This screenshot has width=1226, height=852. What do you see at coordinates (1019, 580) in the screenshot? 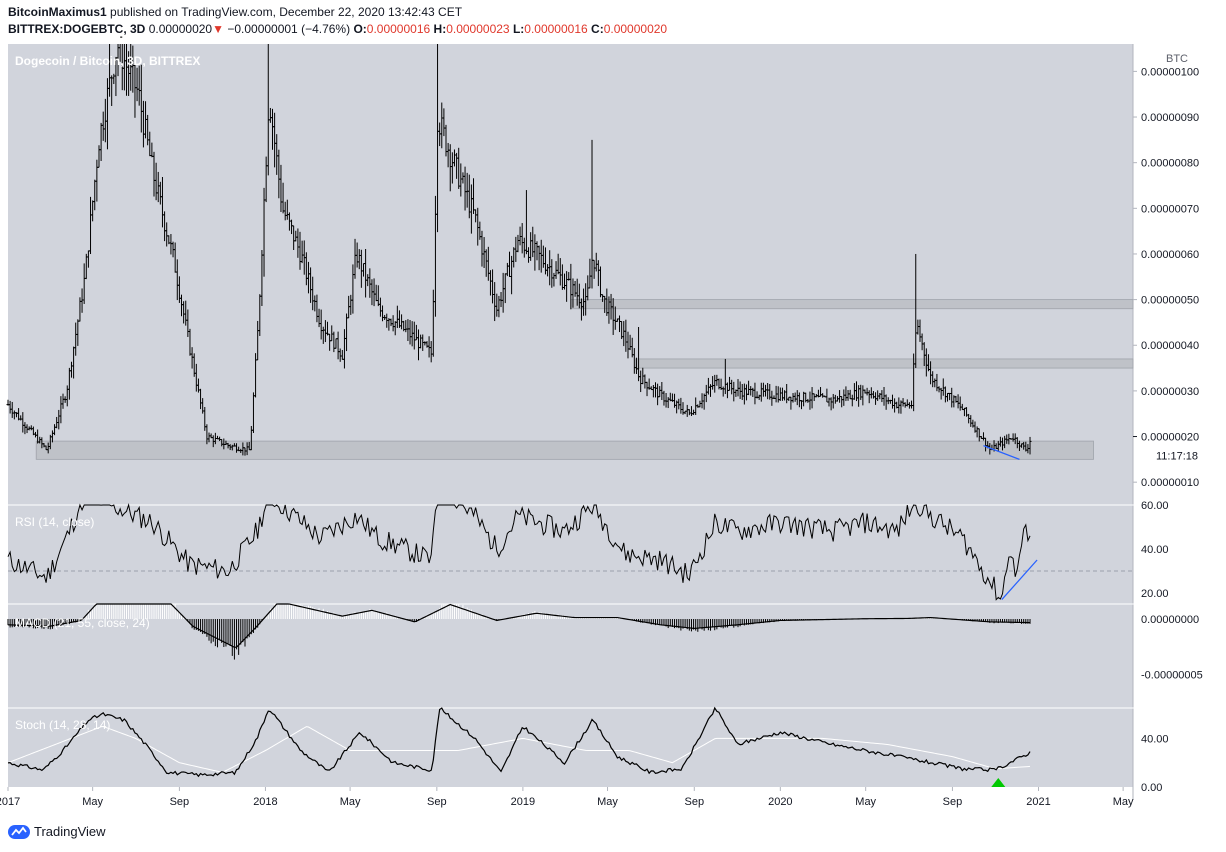
I see `rsi-trendline` at bounding box center [1019, 580].